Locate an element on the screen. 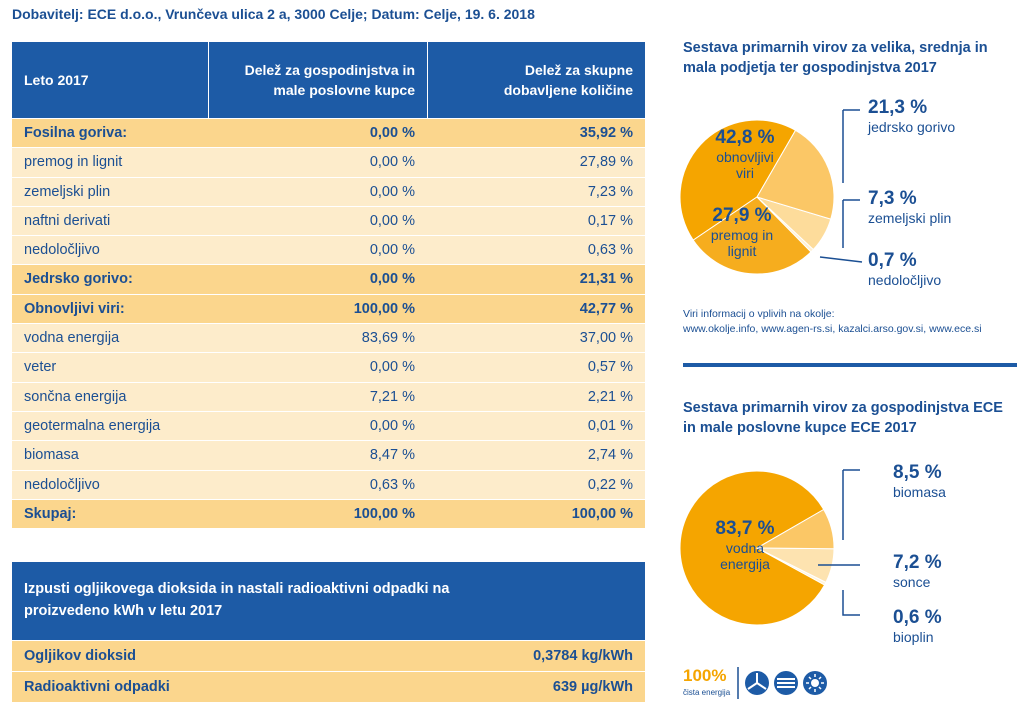 The height and width of the screenshot is (709, 1024). table-cell: biomasa is located at coordinates (51, 455).